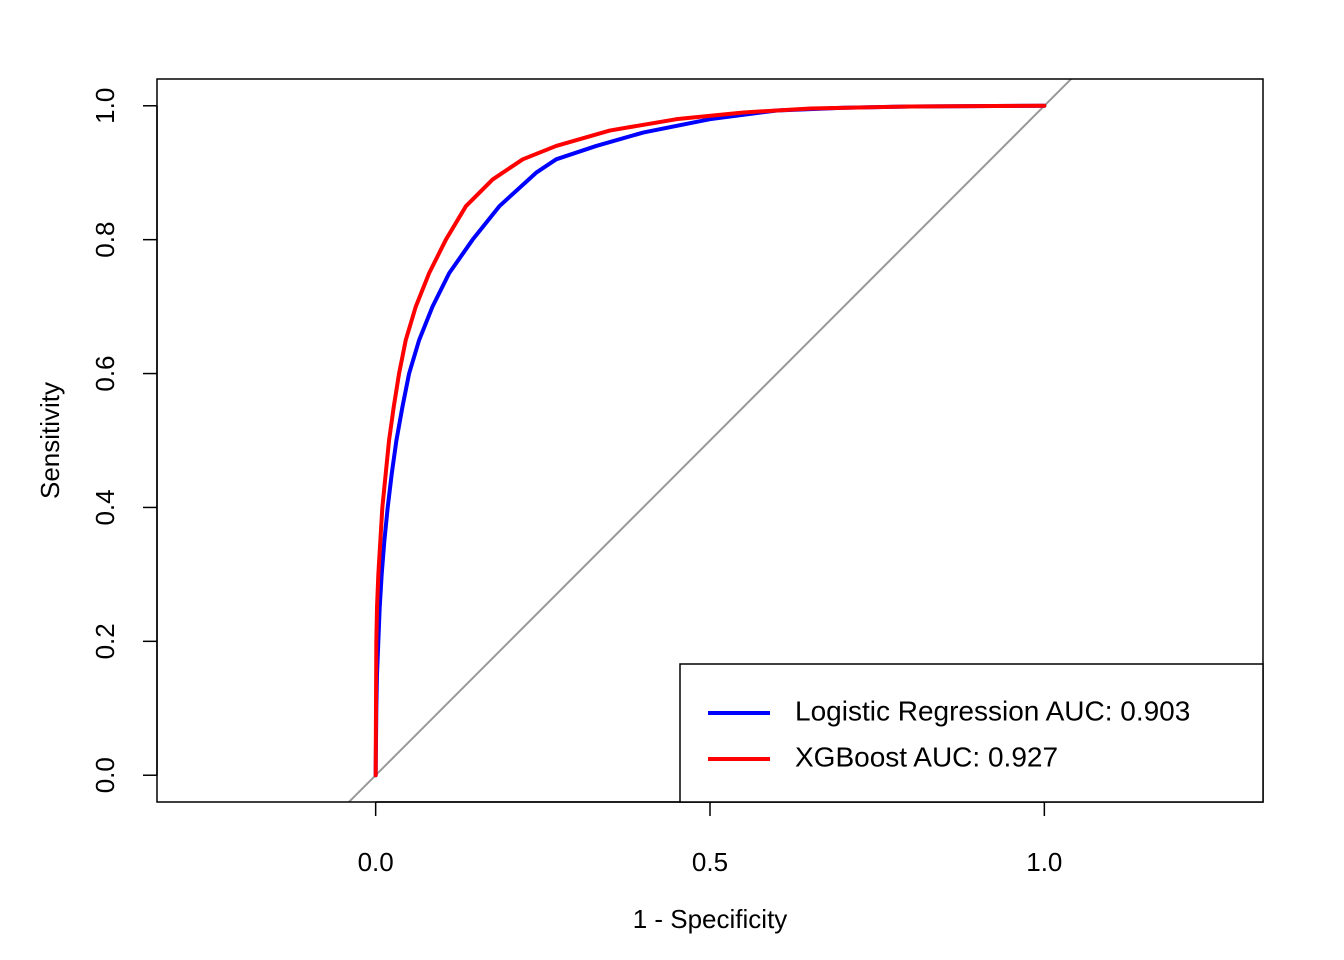  Describe the element at coordinates (992, 710) in the screenshot. I see `legend-label-1: Logistic Regression AUC: 0.903` at that location.